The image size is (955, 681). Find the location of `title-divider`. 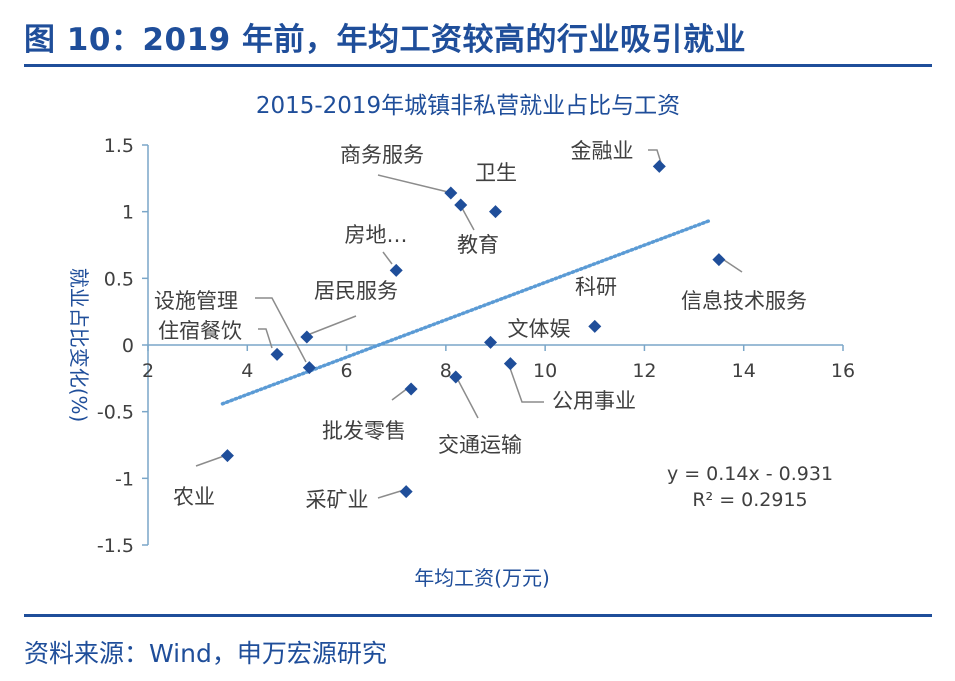

title-divider is located at coordinates (478, 65).